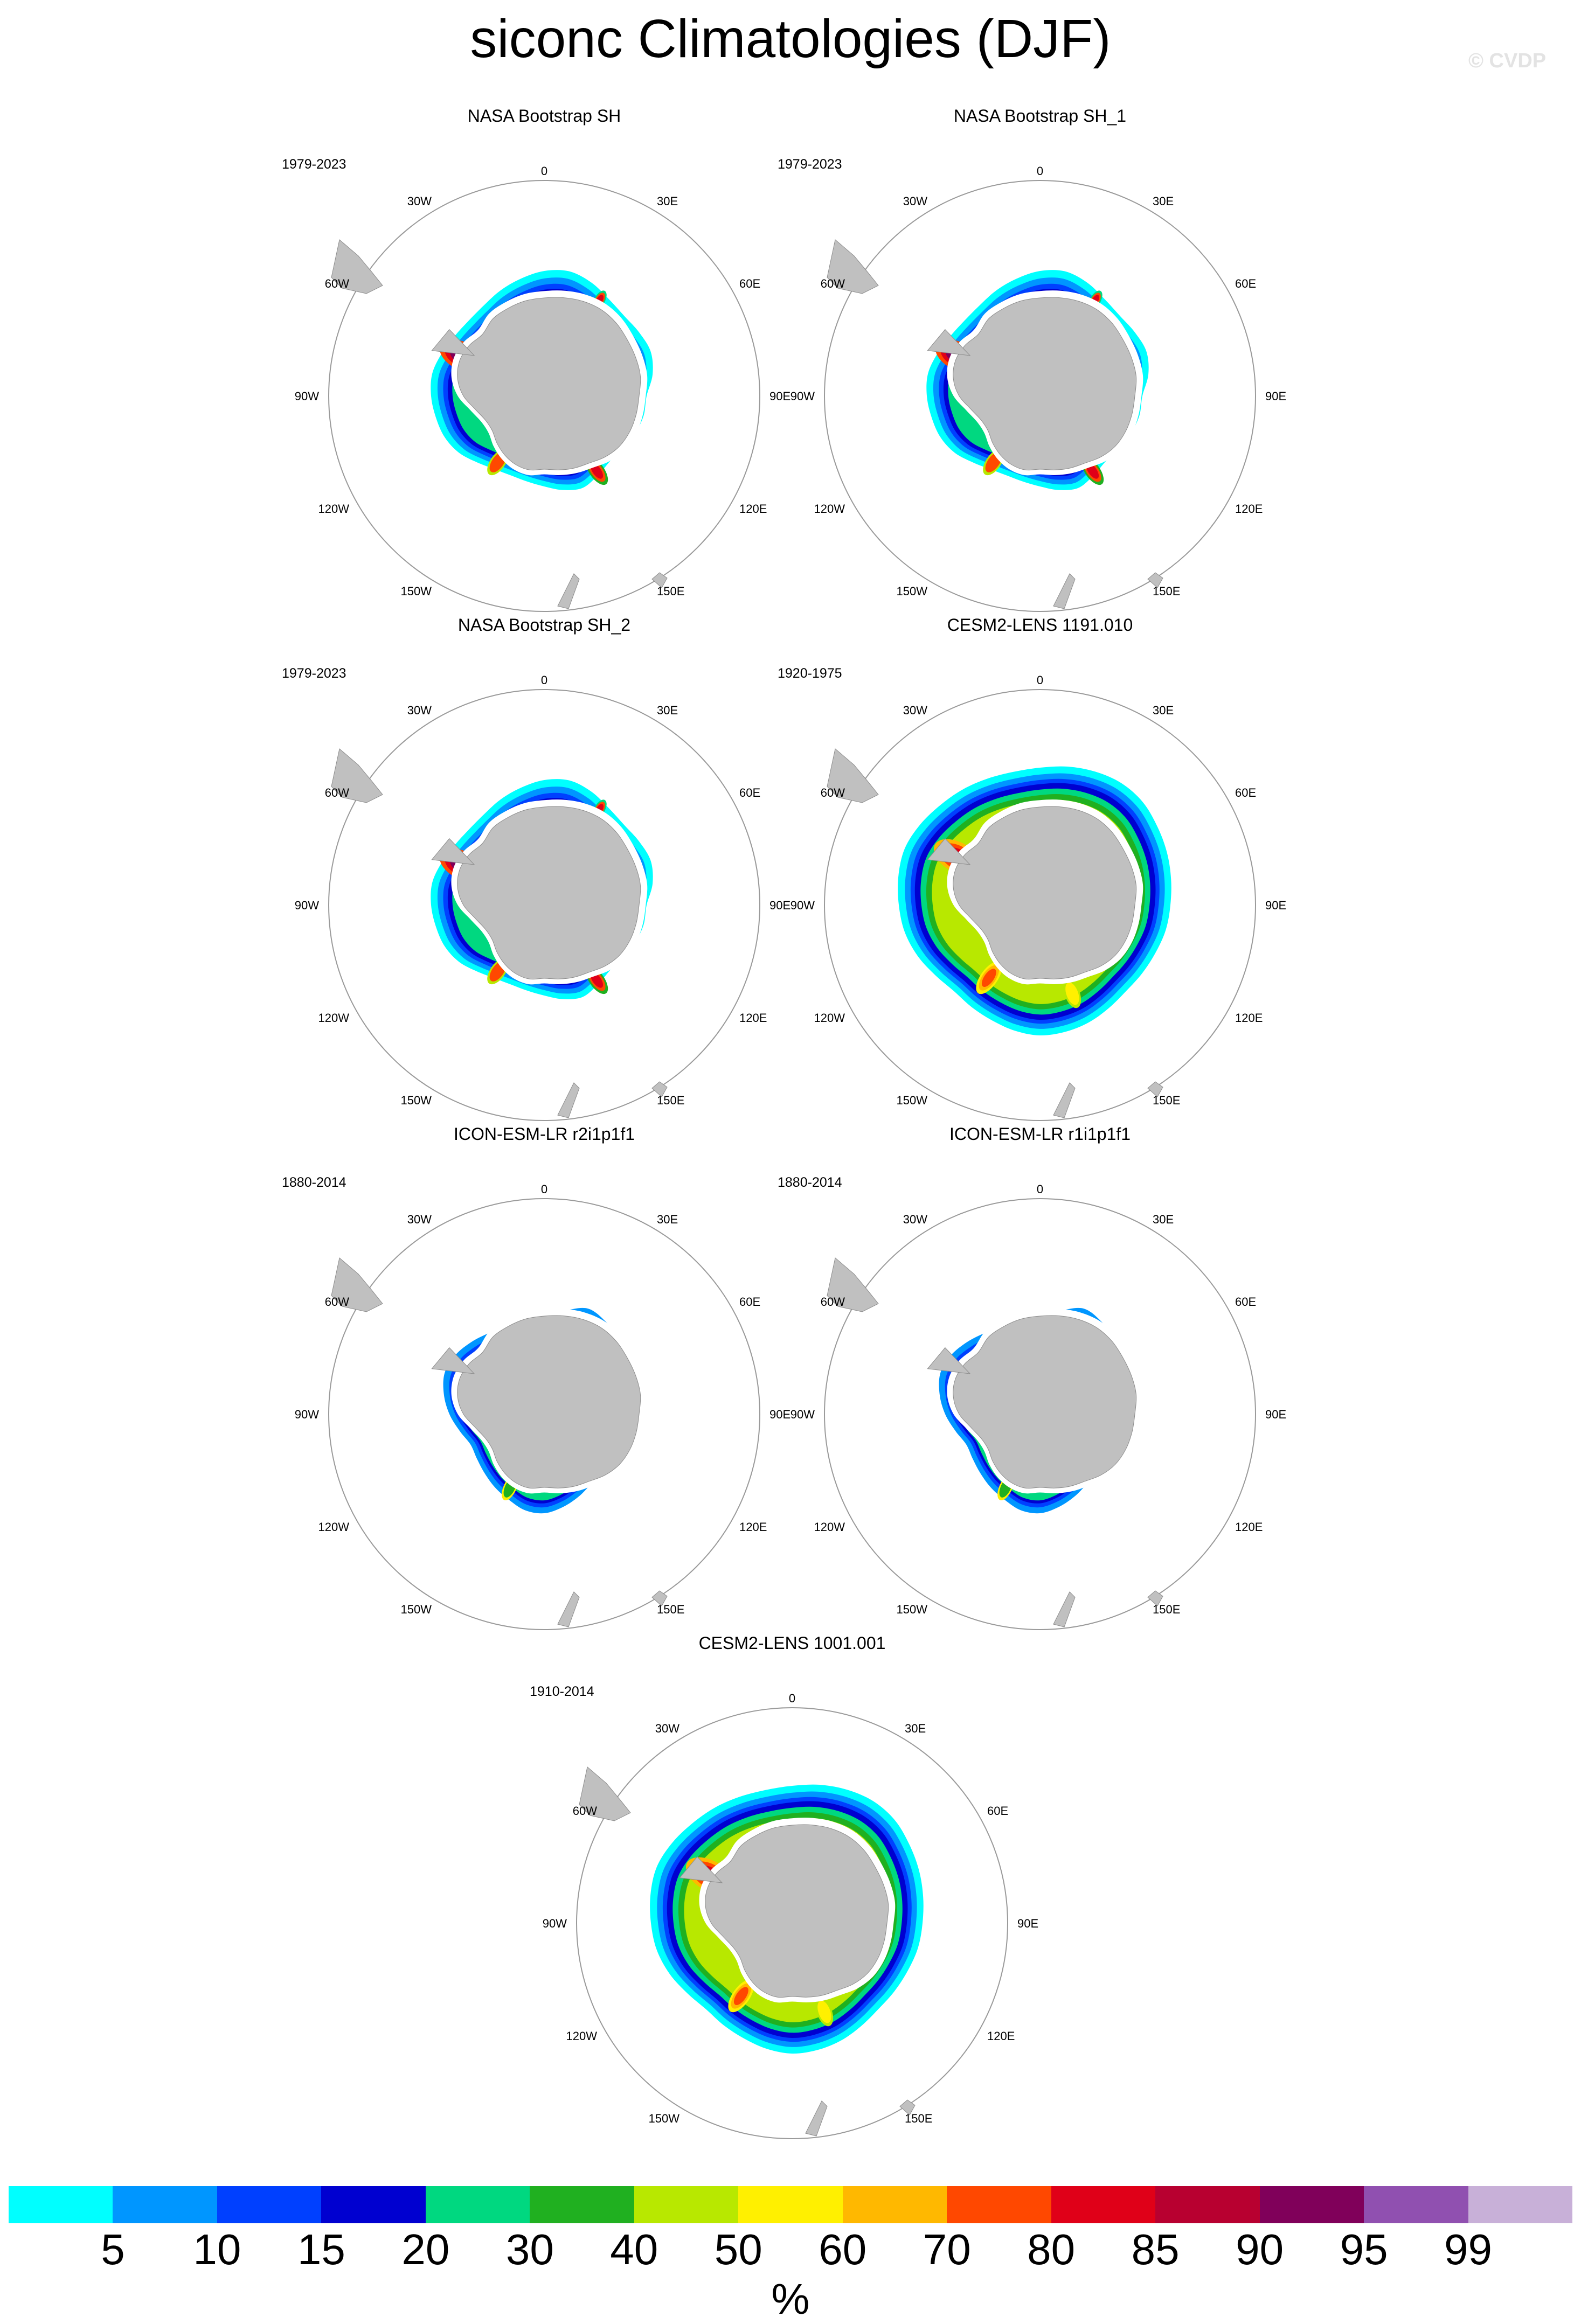 This screenshot has width=1581, height=2324. I want to click on colorbar-tick-label: 90, so click(1260, 2249).